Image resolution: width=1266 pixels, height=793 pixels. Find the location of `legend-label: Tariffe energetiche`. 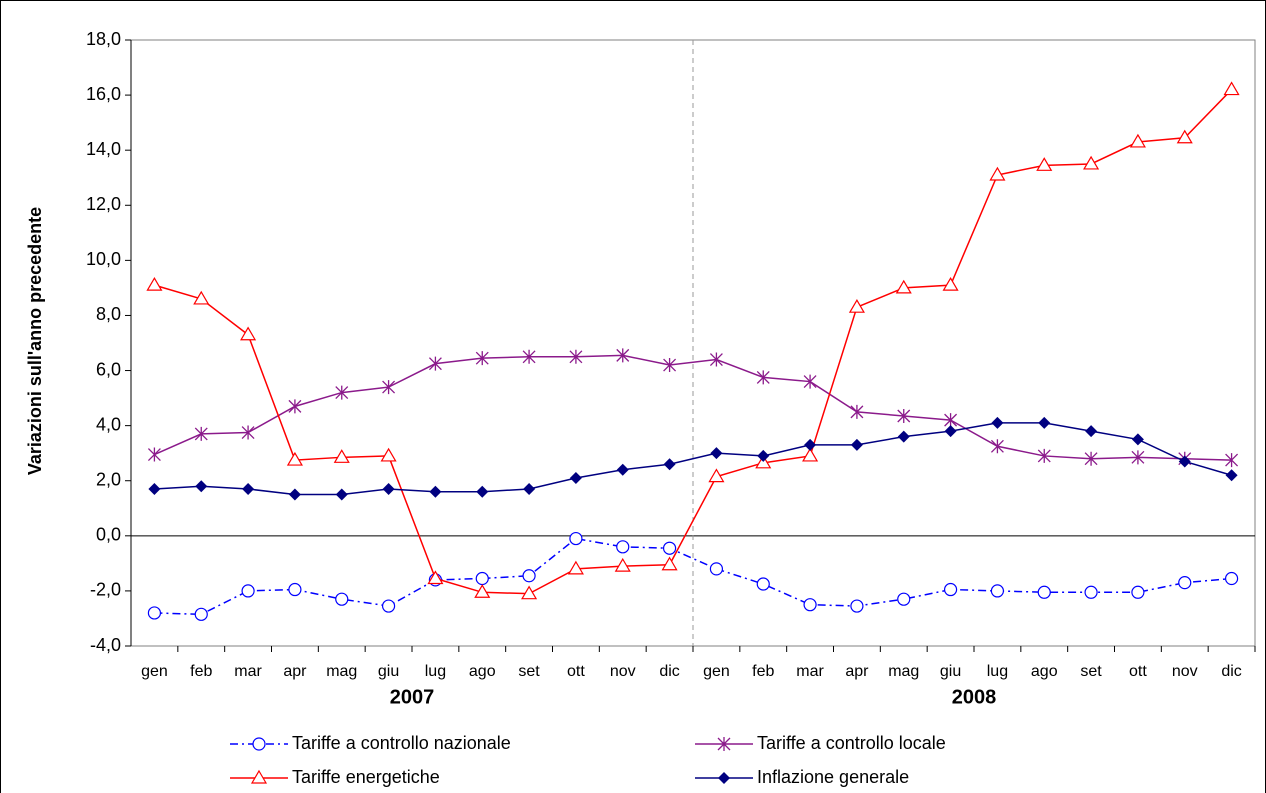

legend-label: Tariffe energetiche is located at coordinates (366, 777).